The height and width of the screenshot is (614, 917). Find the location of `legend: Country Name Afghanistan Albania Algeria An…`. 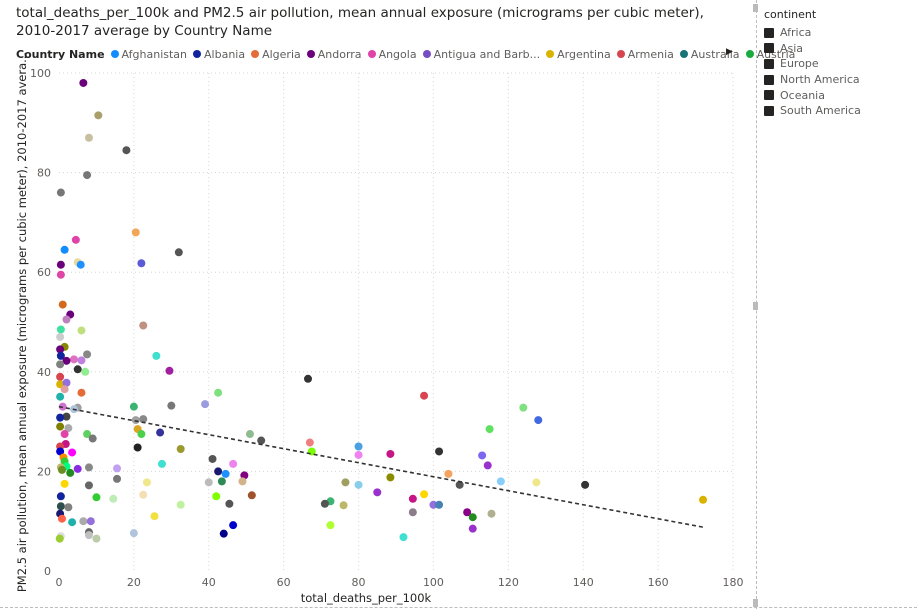

legend: Country Name Afghanistan Albania Algeria An… is located at coordinates (408, 54).